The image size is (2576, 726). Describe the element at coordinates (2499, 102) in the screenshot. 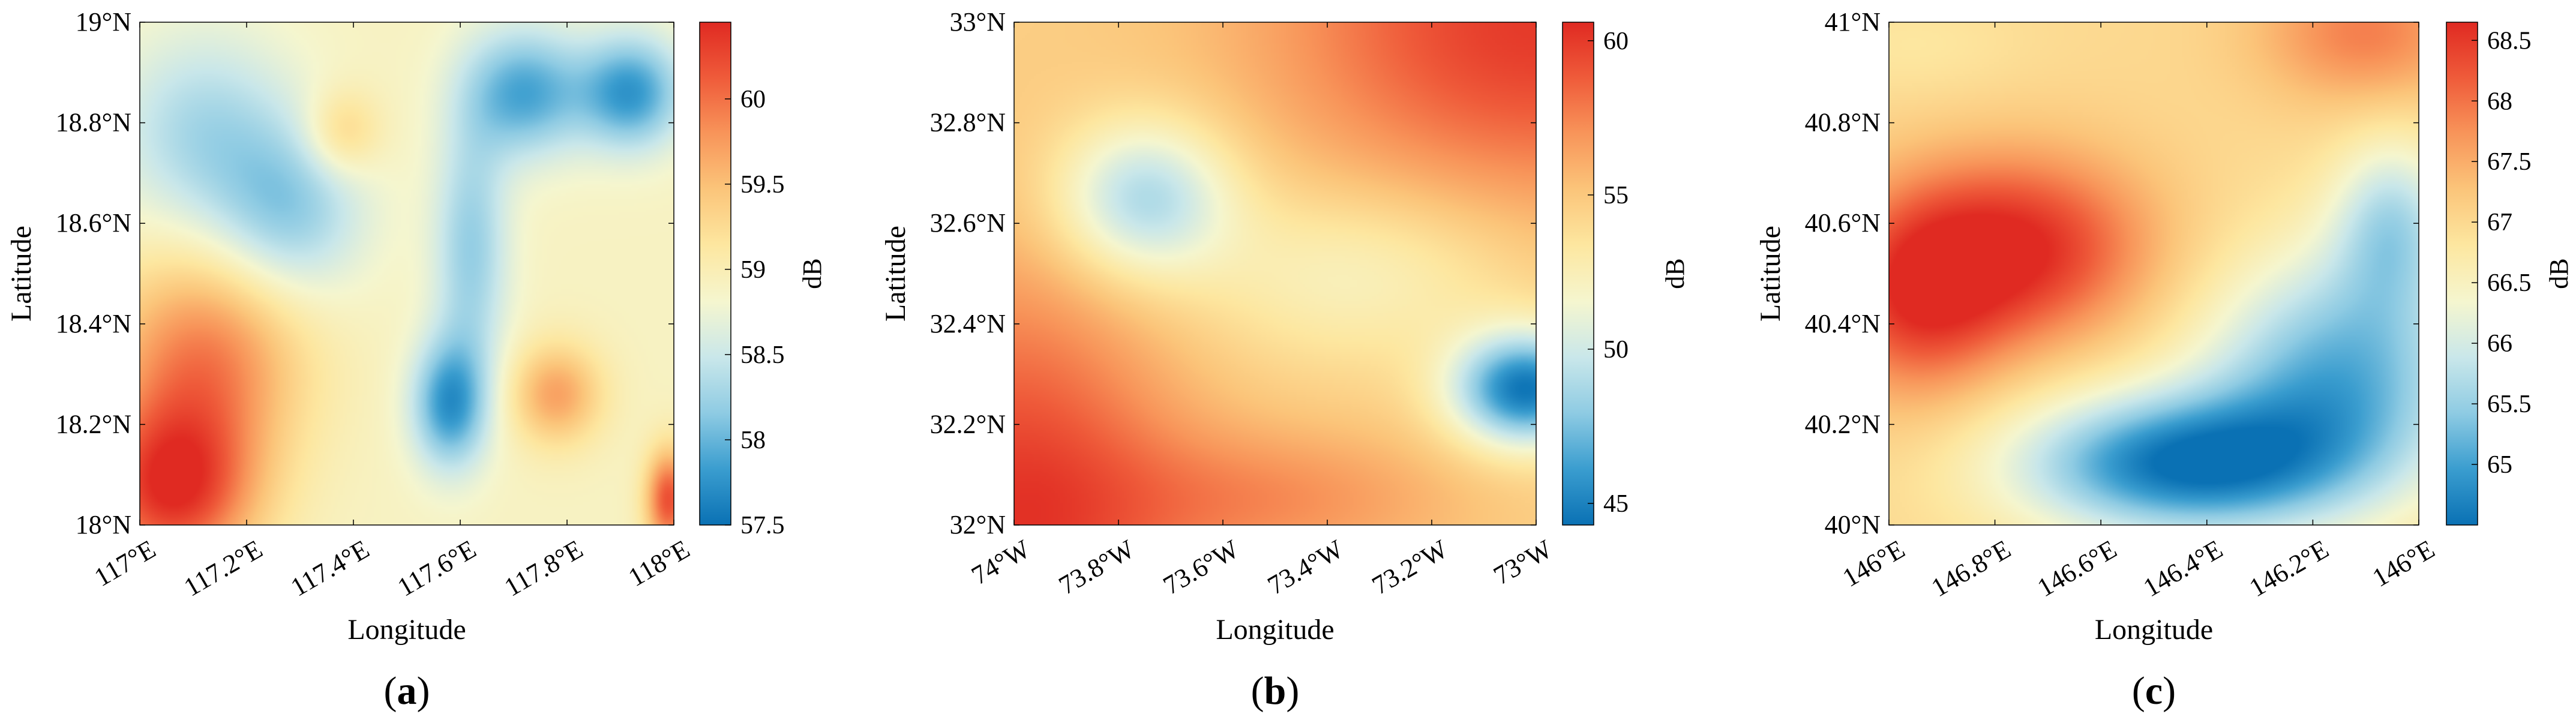

I see `colorbar-tick-label: 68` at that location.